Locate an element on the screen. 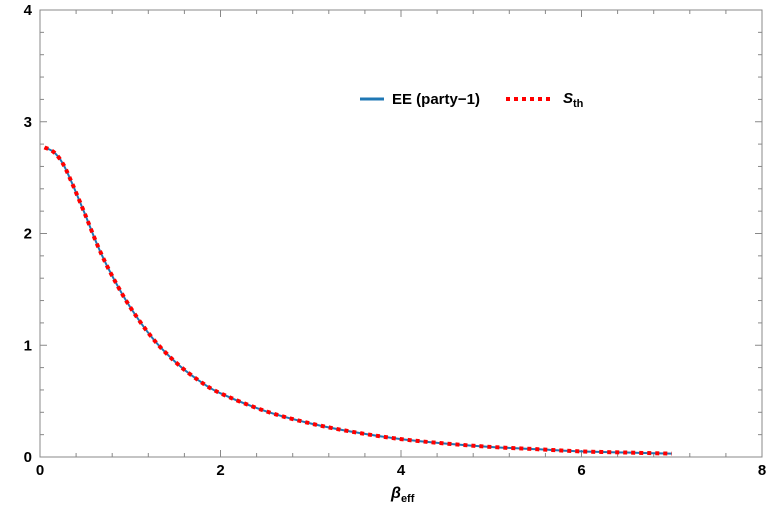  legend-label-sth: Sth is located at coordinates (573, 100).